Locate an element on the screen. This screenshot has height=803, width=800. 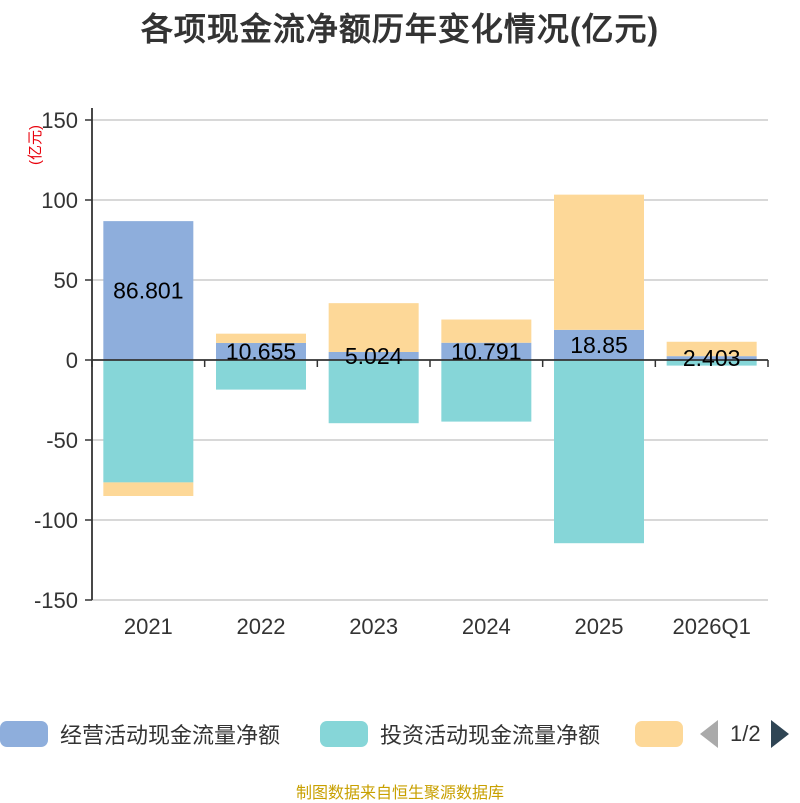
legend-item-financing is located at coordinates (665, 734).